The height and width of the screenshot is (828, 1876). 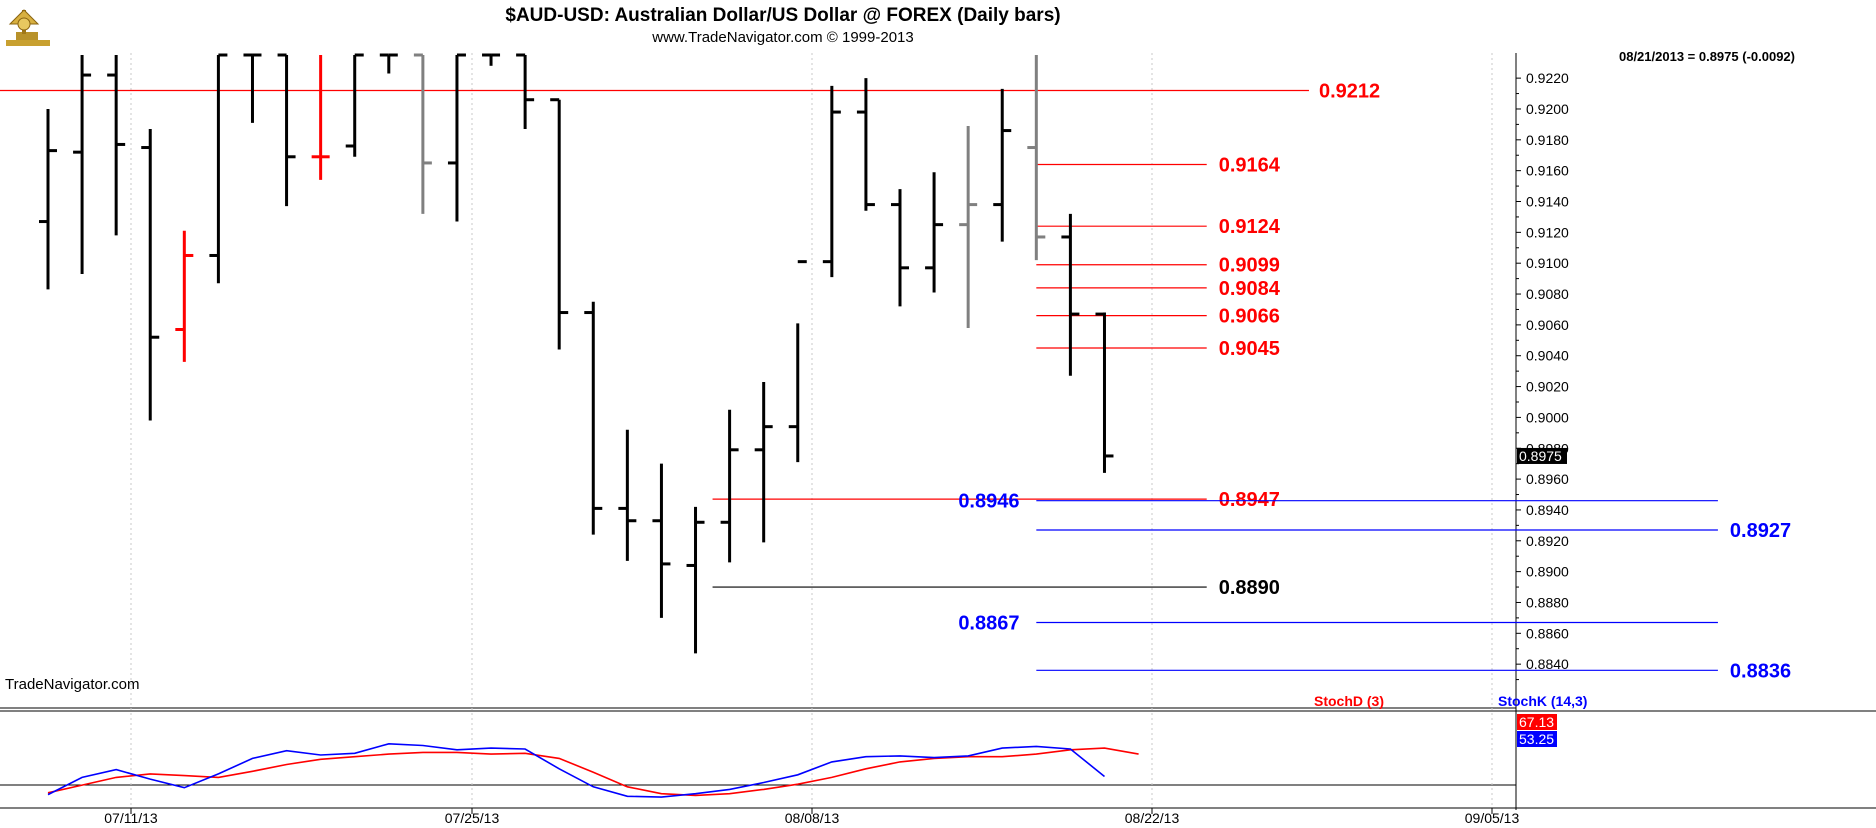 What do you see at coordinates (1547, 263) in the screenshot?
I see `price-tick-label: 0.9100` at bounding box center [1547, 263].